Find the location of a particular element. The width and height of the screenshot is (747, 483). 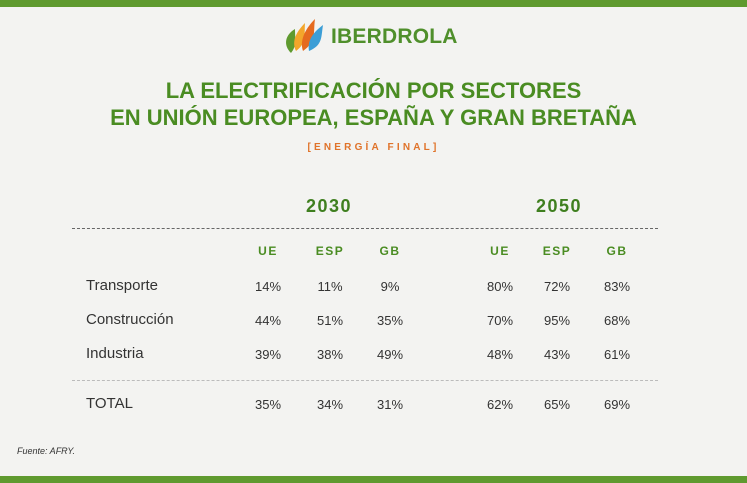

cell: 43% is located at coordinates (557, 354).